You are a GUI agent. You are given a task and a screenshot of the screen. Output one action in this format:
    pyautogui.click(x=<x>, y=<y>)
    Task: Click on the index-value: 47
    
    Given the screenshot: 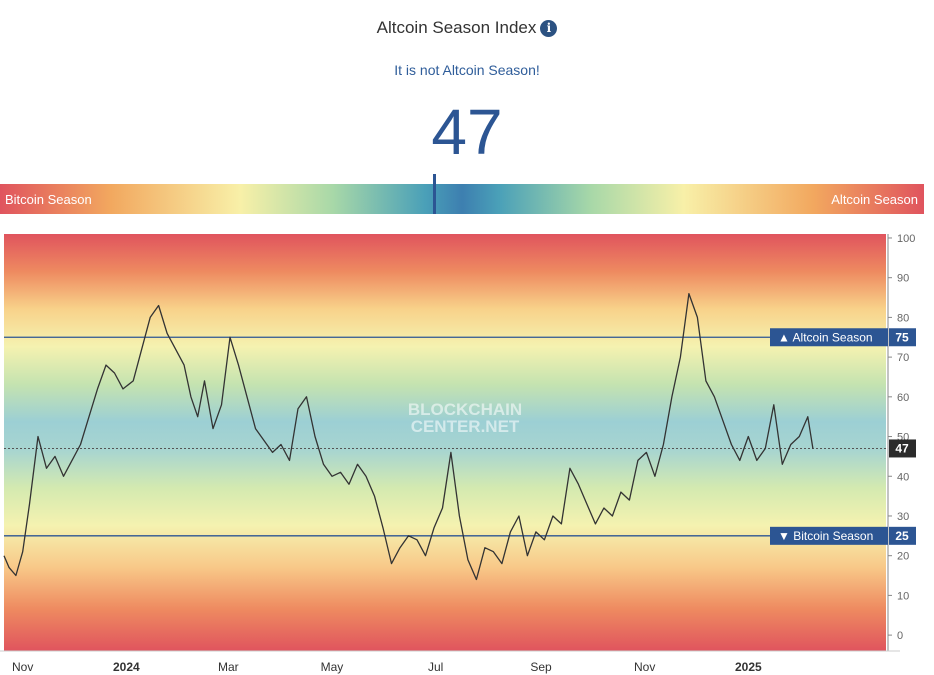 What is the action you would take?
    pyautogui.click(x=467, y=132)
    